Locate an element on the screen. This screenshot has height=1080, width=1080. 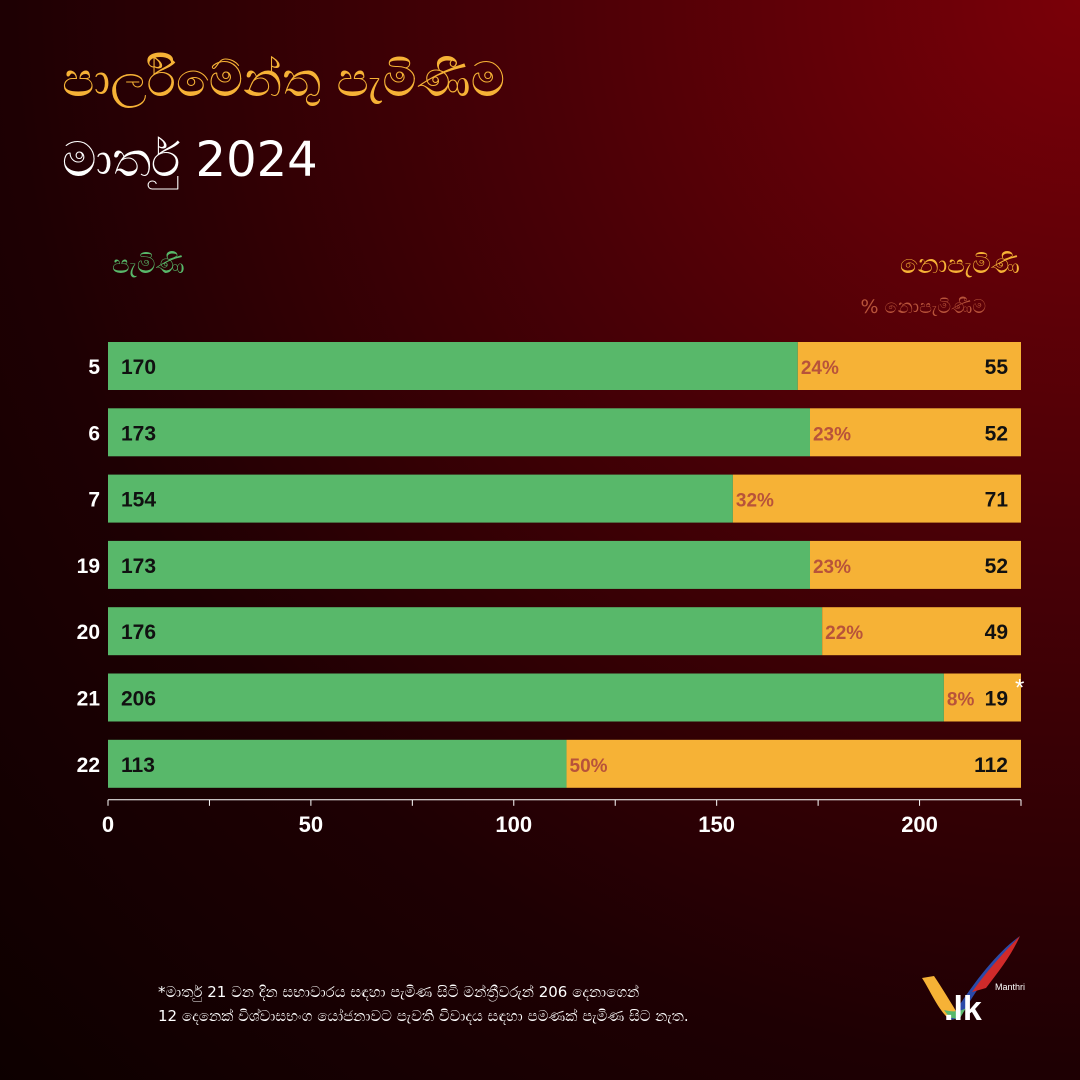
category-label-19: 19 is located at coordinates (88, 566).